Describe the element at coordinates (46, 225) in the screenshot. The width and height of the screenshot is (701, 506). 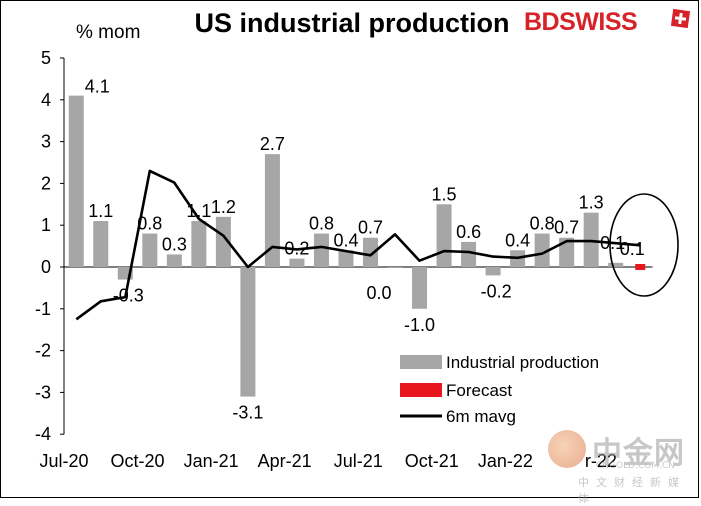
I see `y-tick-label: 1` at that location.